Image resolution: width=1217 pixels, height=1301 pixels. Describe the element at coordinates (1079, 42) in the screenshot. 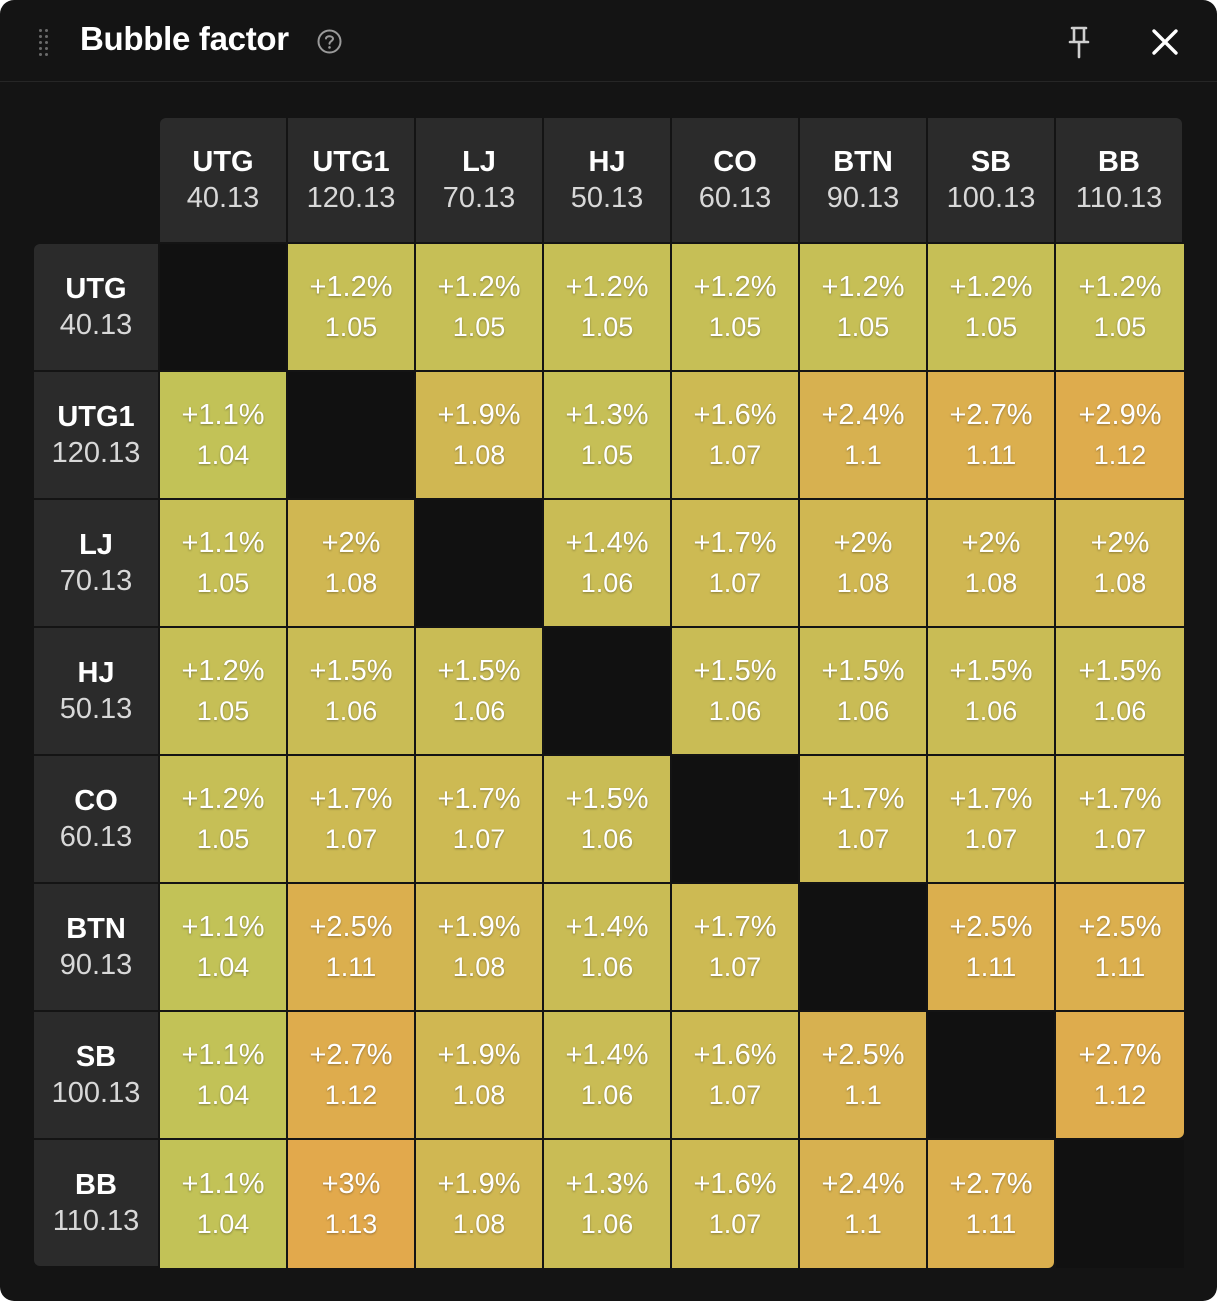

I see `pin-icon` at that location.